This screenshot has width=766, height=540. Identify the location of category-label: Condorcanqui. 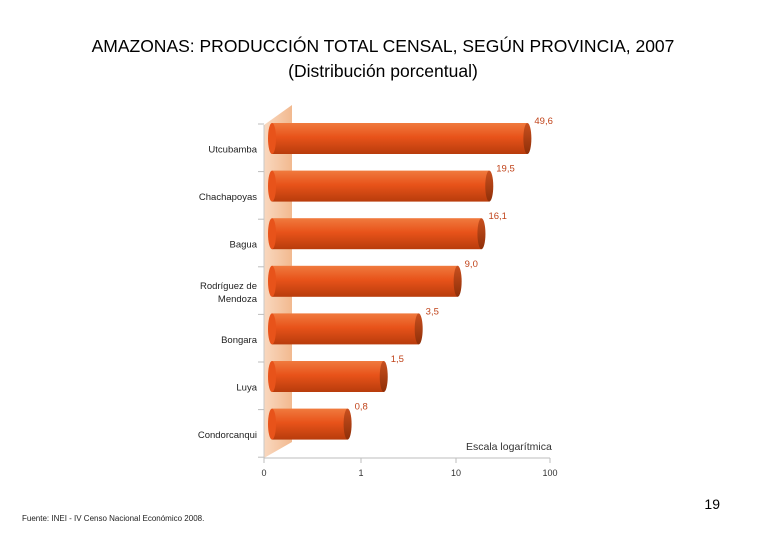
(227, 435).